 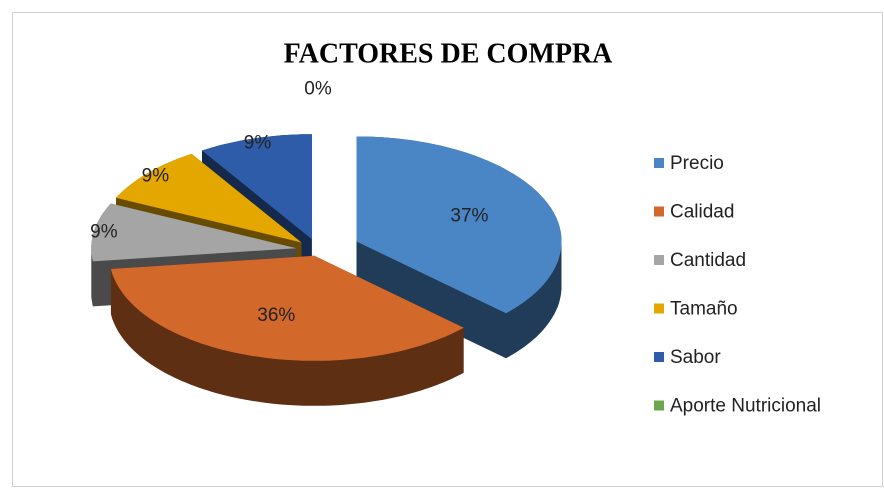 What do you see at coordinates (697, 163) in the screenshot?
I see `legend-label: Precio` at bounding box center [697, 163].